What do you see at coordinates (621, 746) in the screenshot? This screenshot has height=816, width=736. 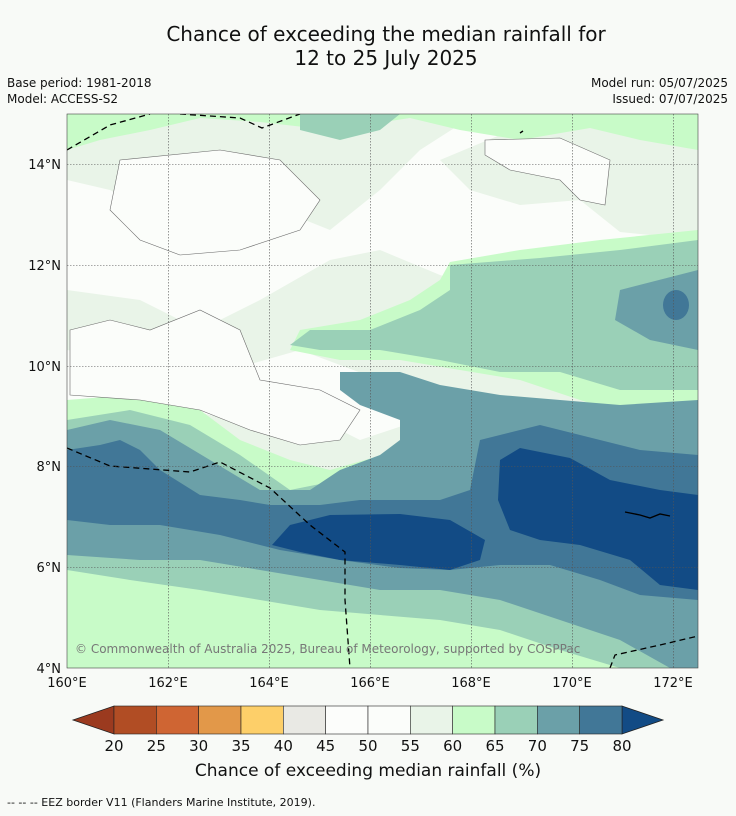 I see `colorbar-tick-label: 80` at bounding box center [621, 746].